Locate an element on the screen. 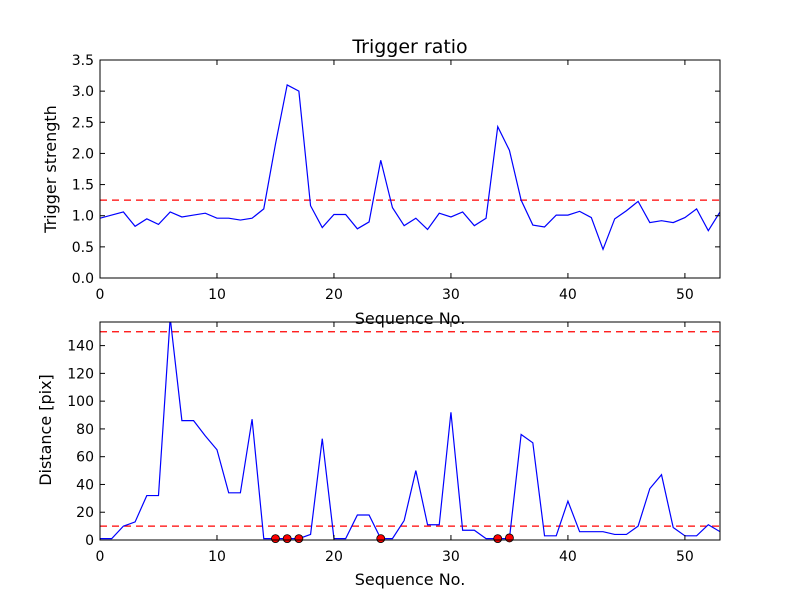 The width and height of the screenshot is (800, 600). y-tick-label: 2.5 is located at coordinates (83, 123).